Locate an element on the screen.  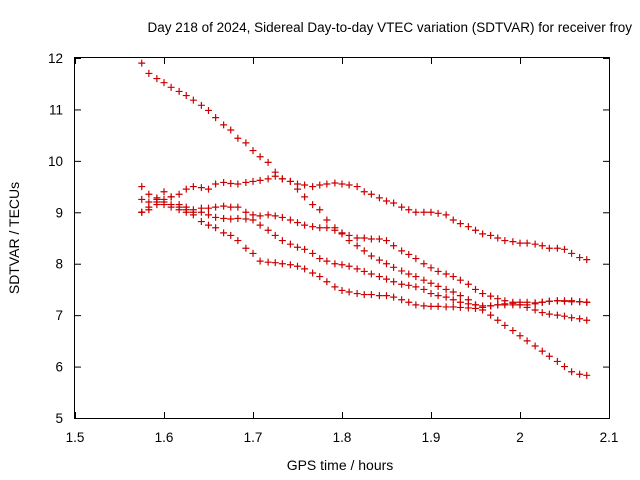
x-tick-label: 2 is located at coordinates (520, 437).